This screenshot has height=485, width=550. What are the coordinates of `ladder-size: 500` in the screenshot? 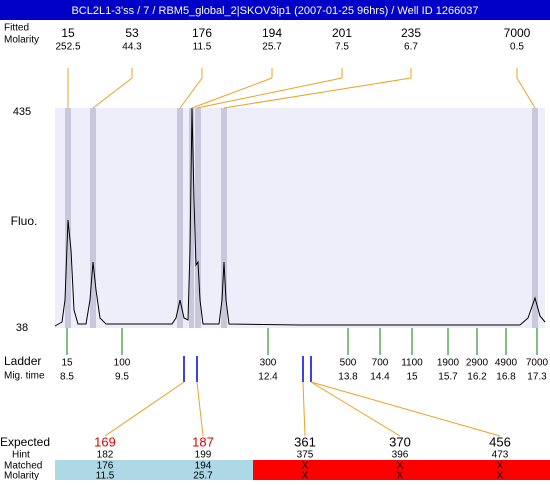 It's located at (348, 363).